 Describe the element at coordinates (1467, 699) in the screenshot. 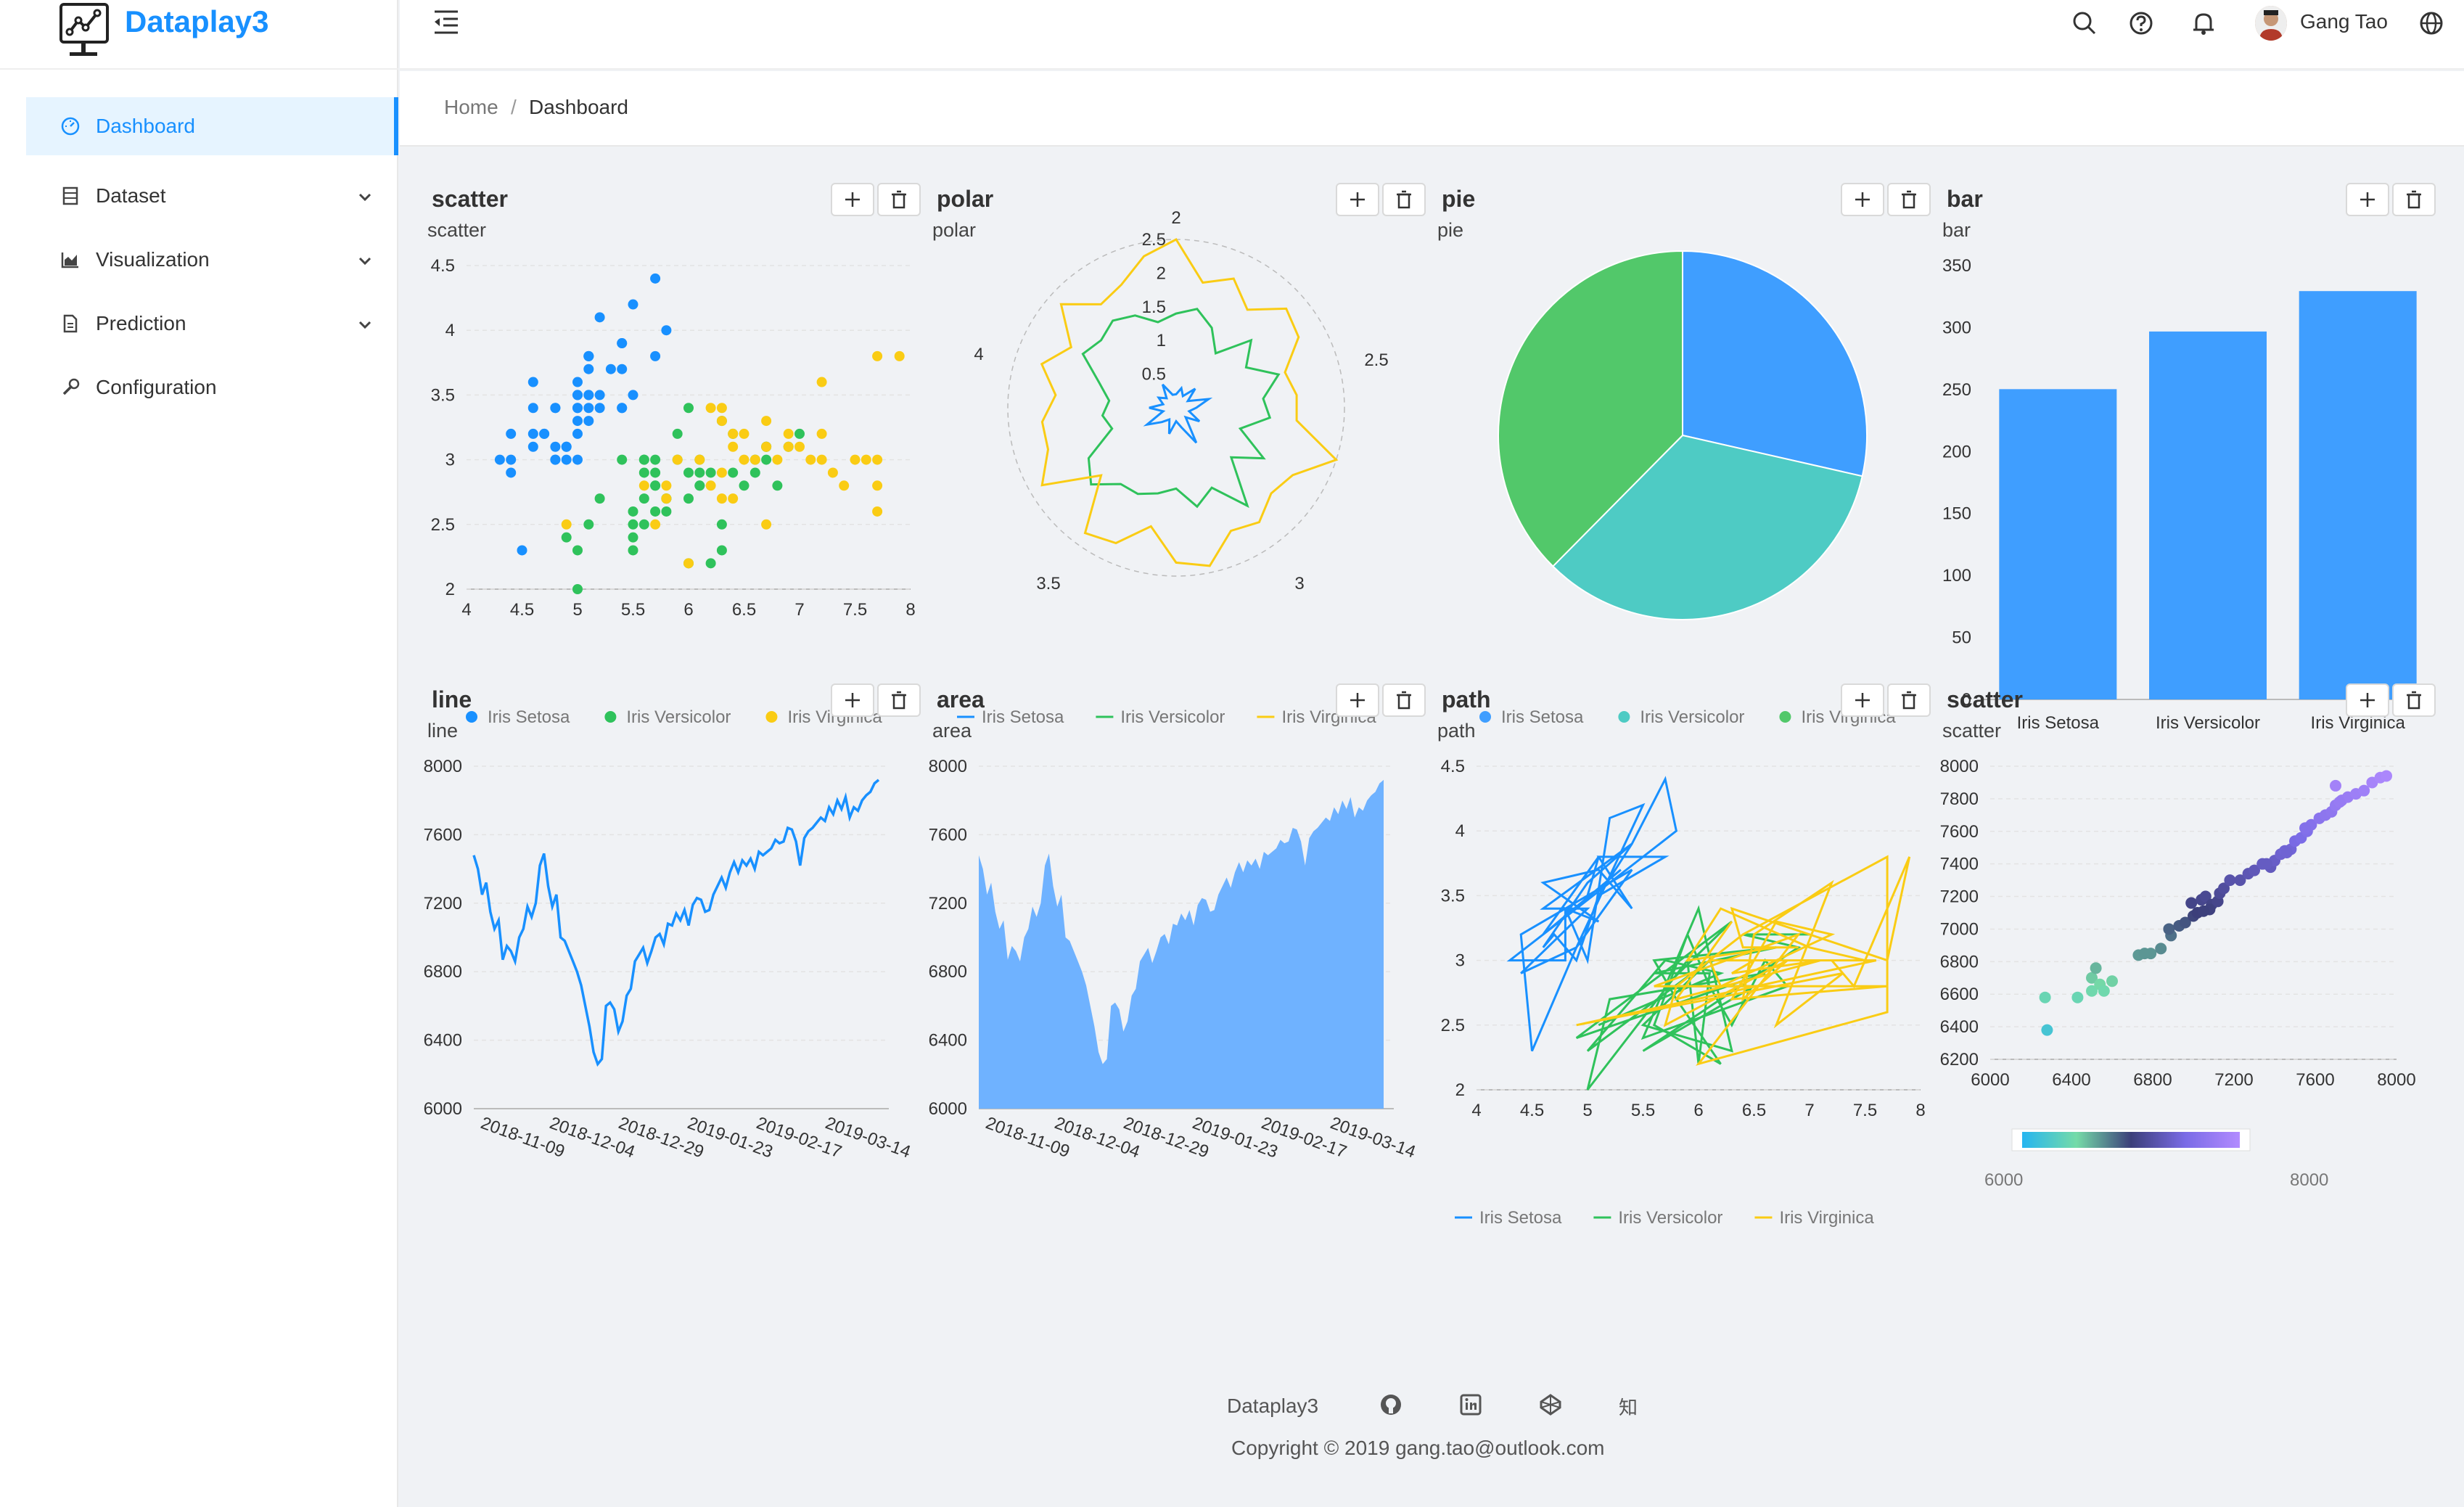

I see `card-title: path` at that location.